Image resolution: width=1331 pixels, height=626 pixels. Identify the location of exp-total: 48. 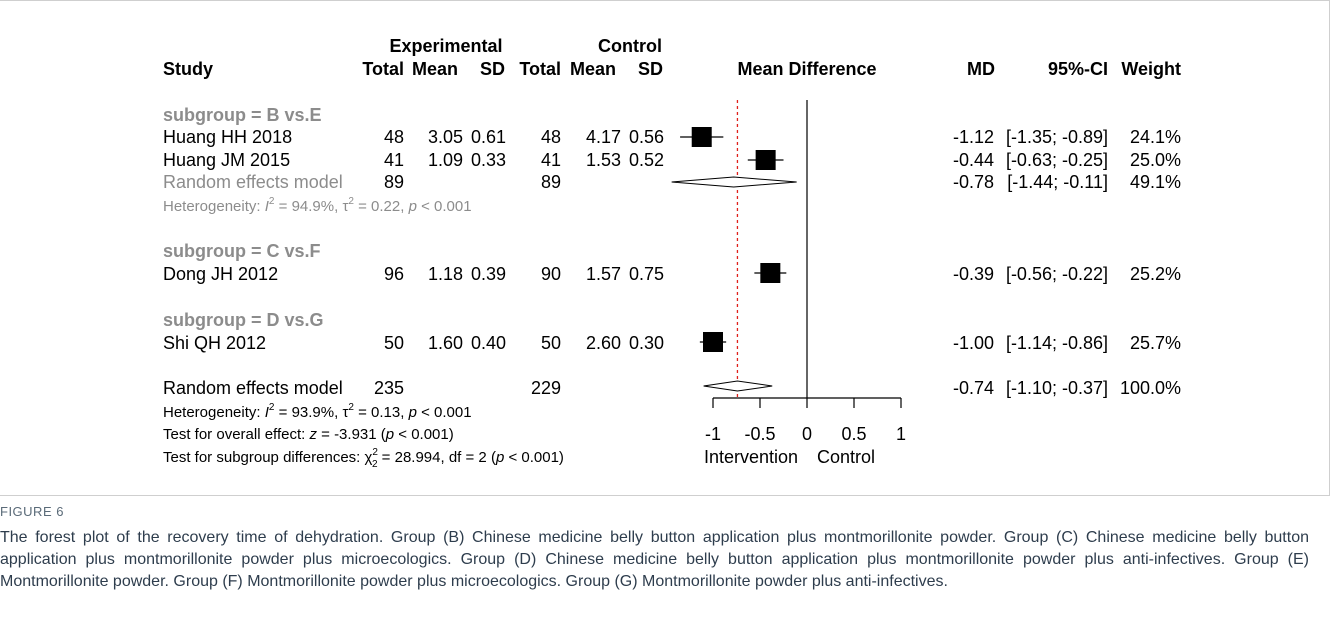
(394, 137).